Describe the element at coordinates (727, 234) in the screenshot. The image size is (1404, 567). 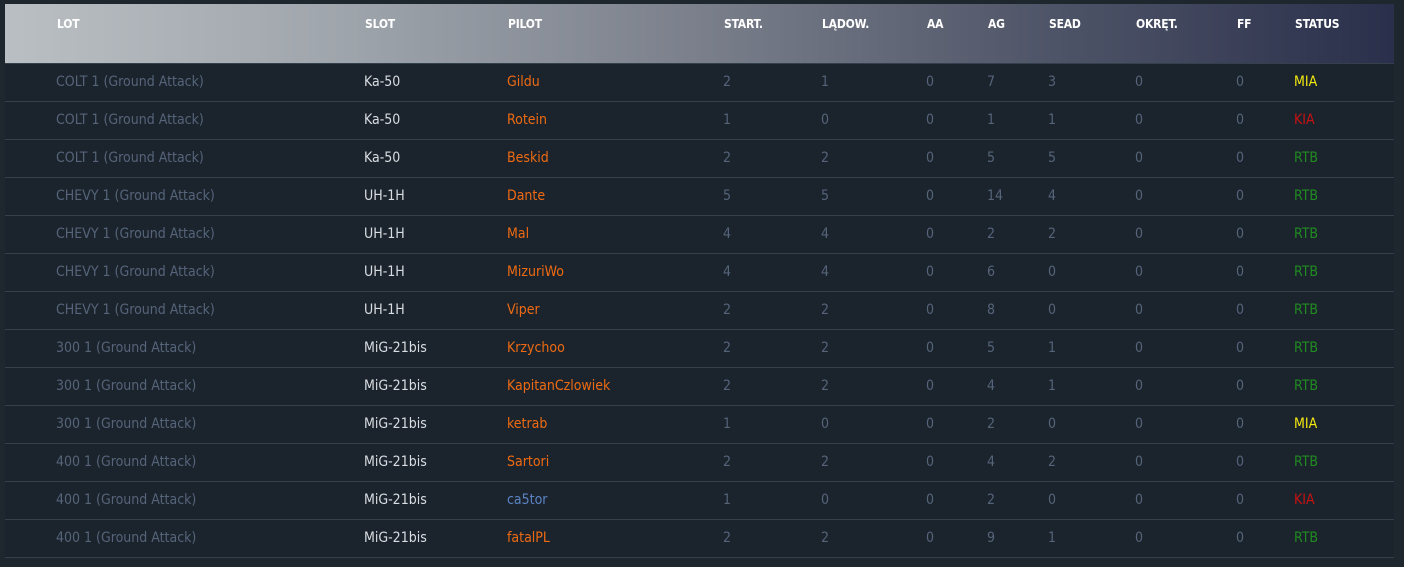
I see `cell-start: 4` at that location.